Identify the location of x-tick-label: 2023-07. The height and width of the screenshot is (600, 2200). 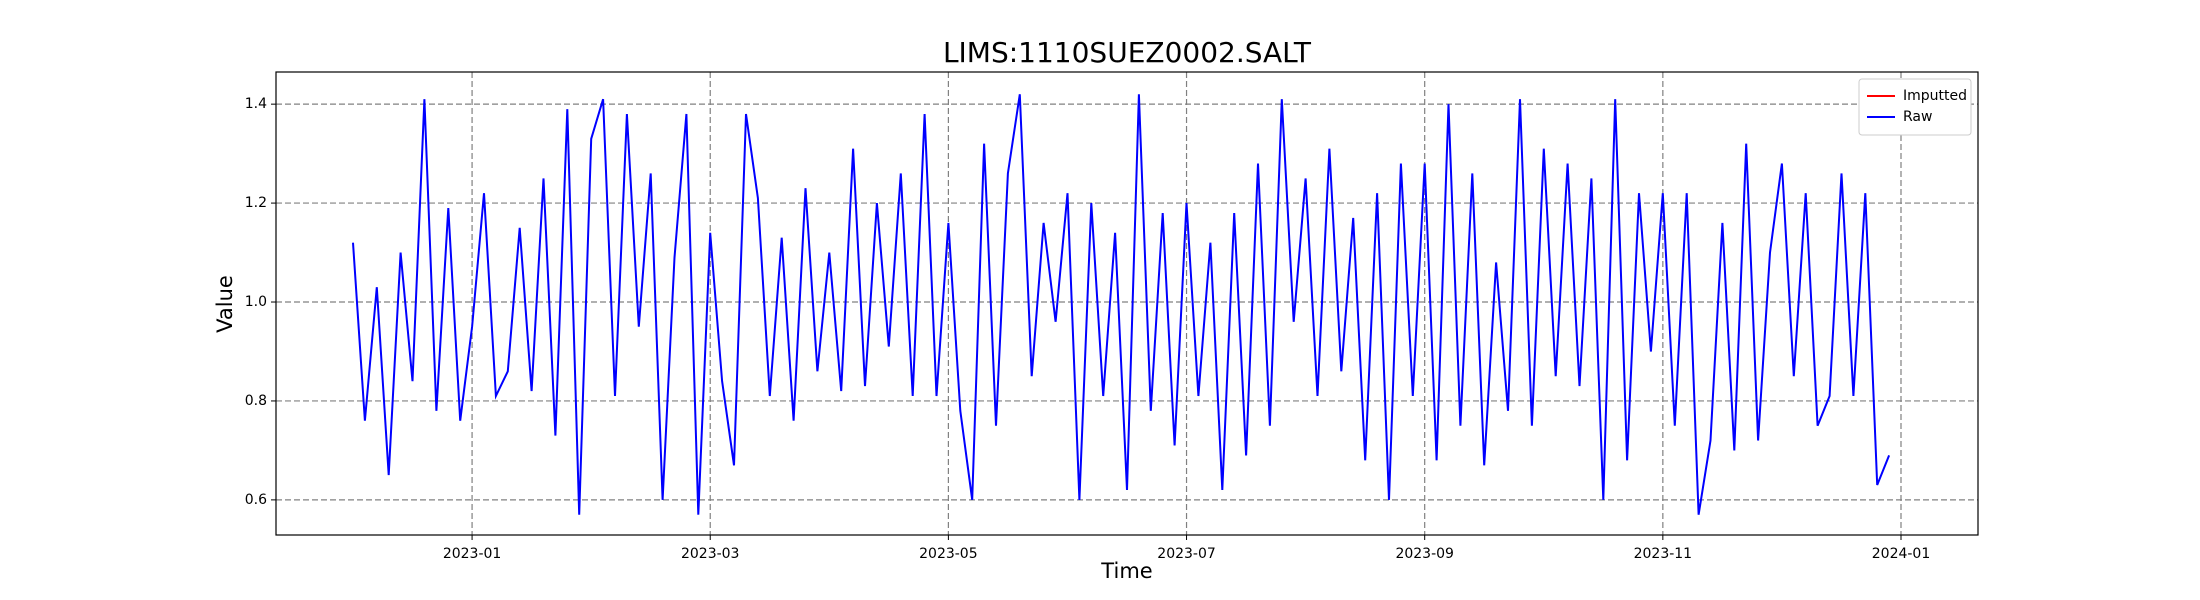
(1186, 554).